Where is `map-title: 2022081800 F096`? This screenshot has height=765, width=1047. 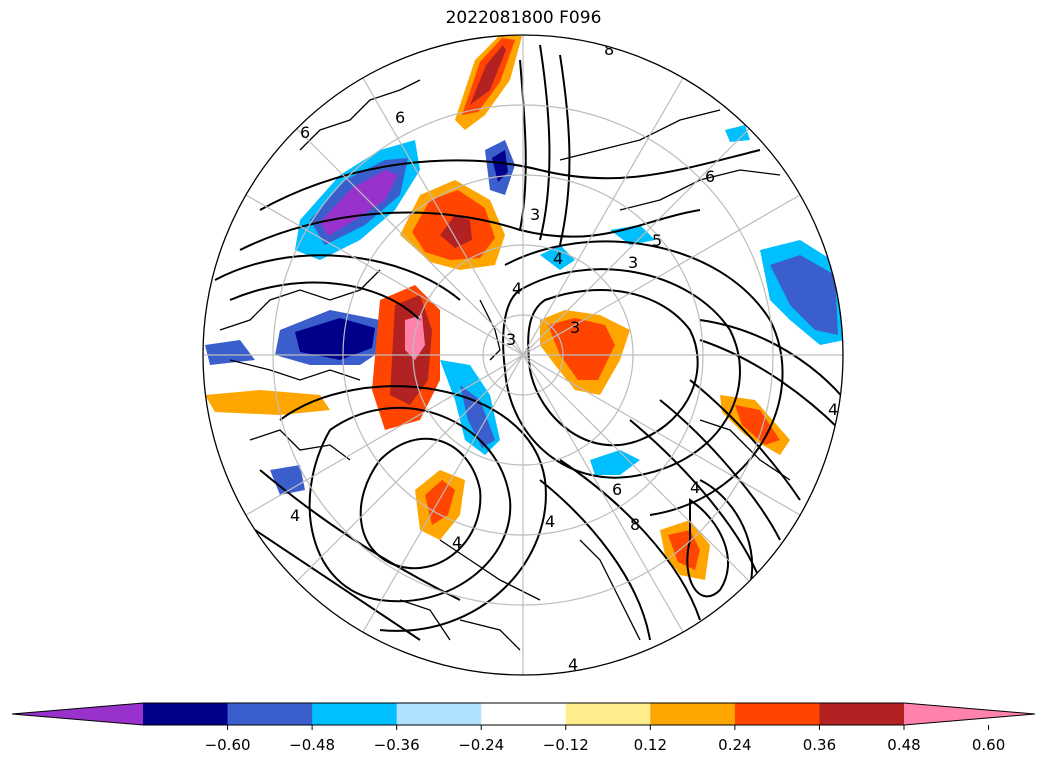
map-title: 2022081800 F096 is located at coordinates (523, 18).